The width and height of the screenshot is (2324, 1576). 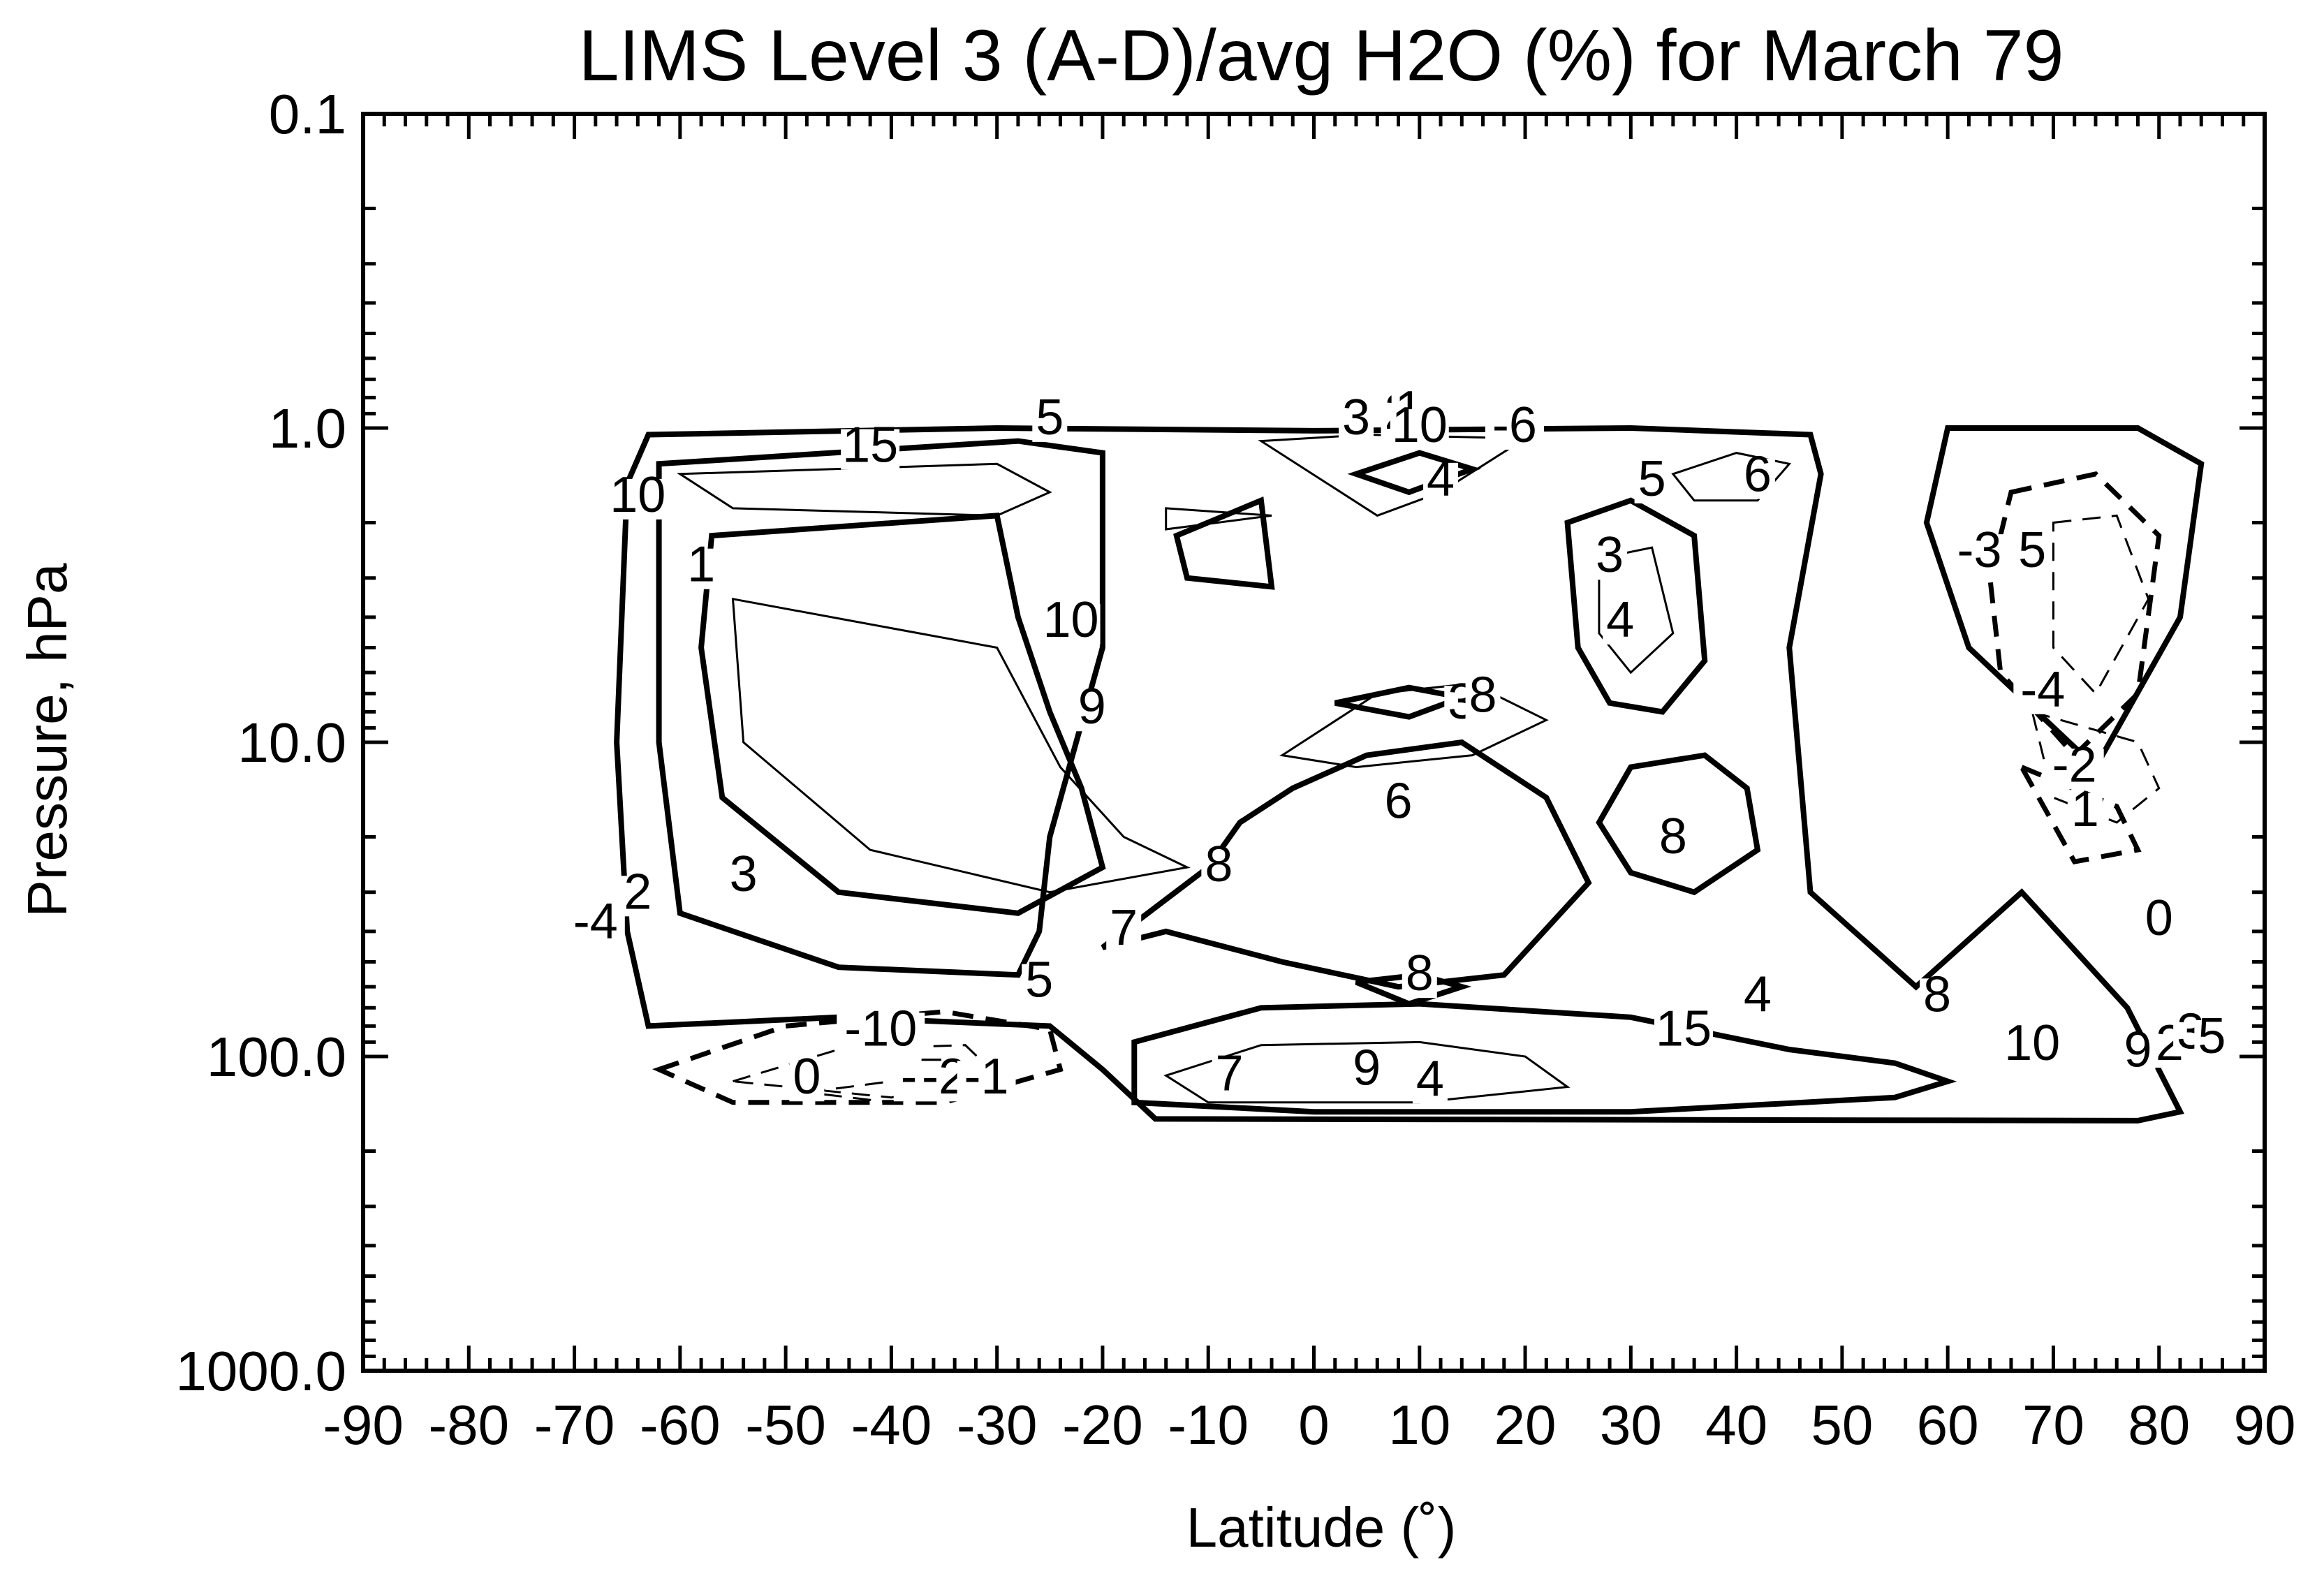 What do you see at coordinates (307, 114) in the screenshot?
I see `y-tick-label: 0.1` at bounding box center [307, 114].